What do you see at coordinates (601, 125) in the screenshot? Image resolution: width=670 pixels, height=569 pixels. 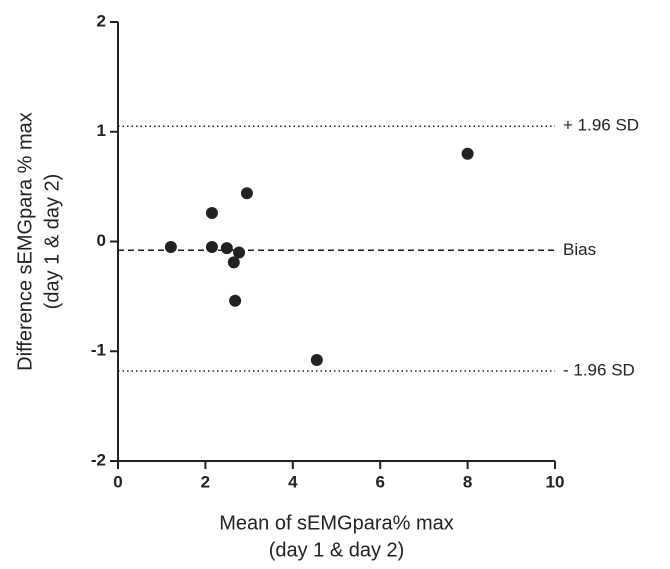 I see `reference-label: + 1.96 SD` at bounding box center [601, 125].